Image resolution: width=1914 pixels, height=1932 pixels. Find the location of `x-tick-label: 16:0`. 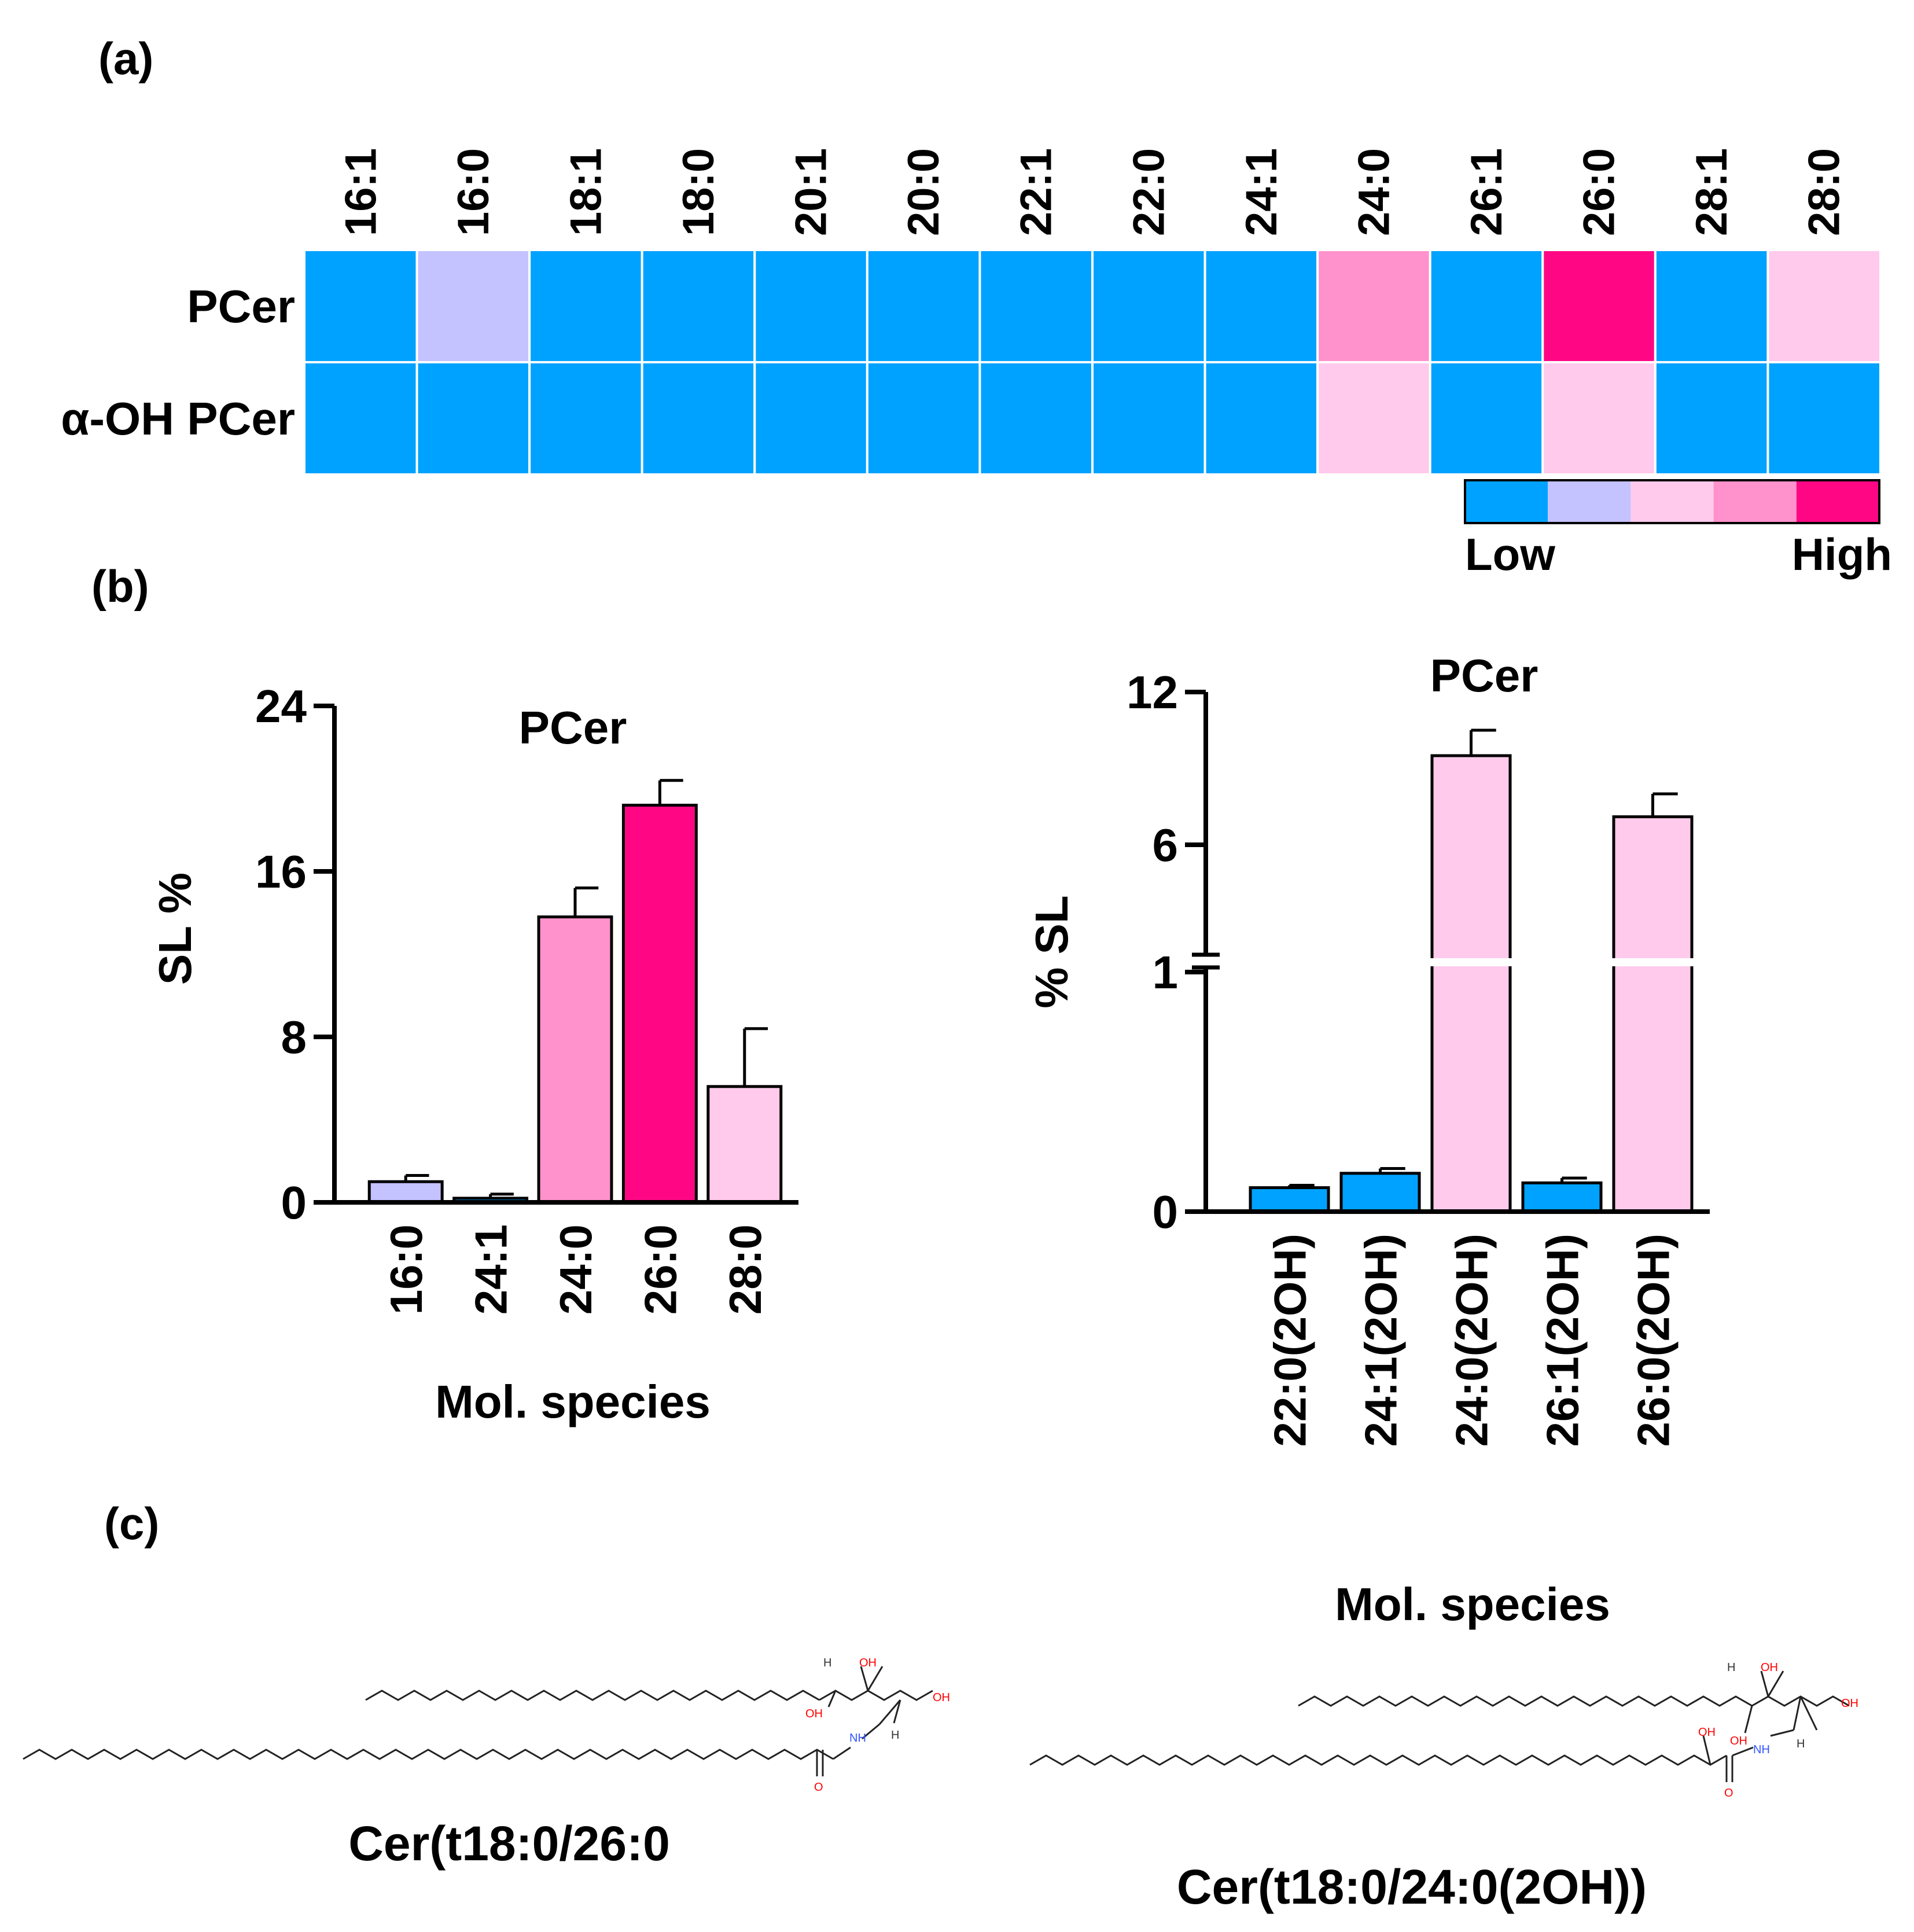

x-tick-label: 16:0 is located at coordinates (407, 1269).